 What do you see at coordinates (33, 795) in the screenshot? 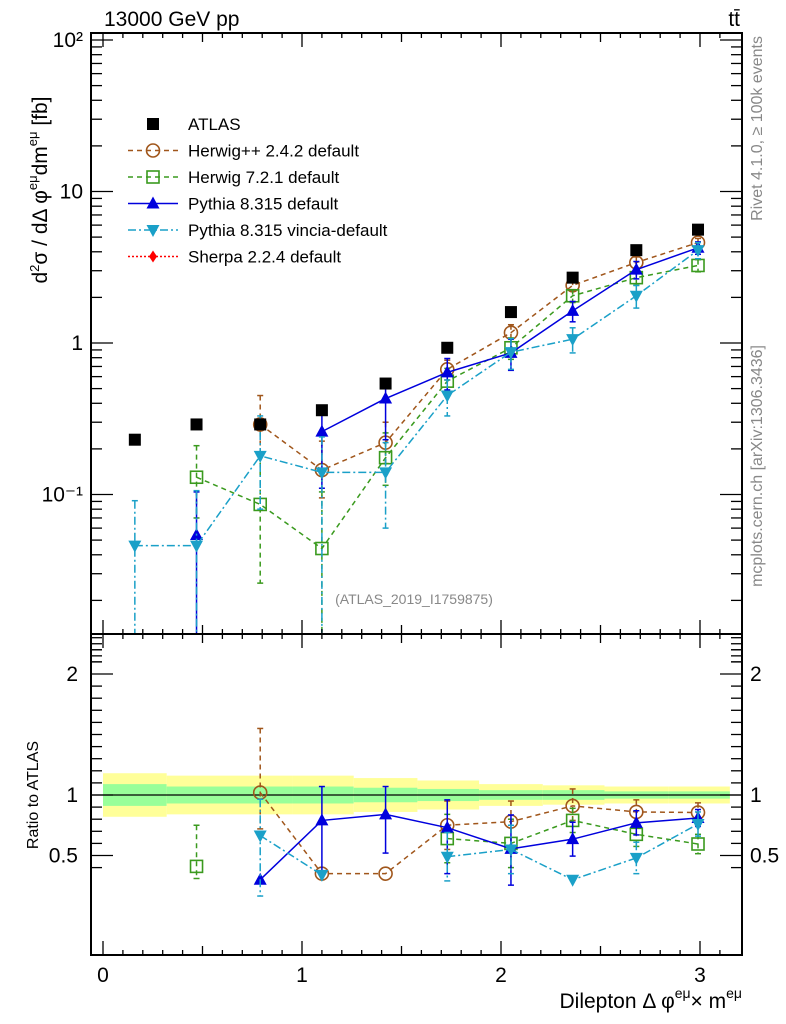
I see `ratio-y-axis-label: Ratio to ATLAS` at bounding box center [33, 795].